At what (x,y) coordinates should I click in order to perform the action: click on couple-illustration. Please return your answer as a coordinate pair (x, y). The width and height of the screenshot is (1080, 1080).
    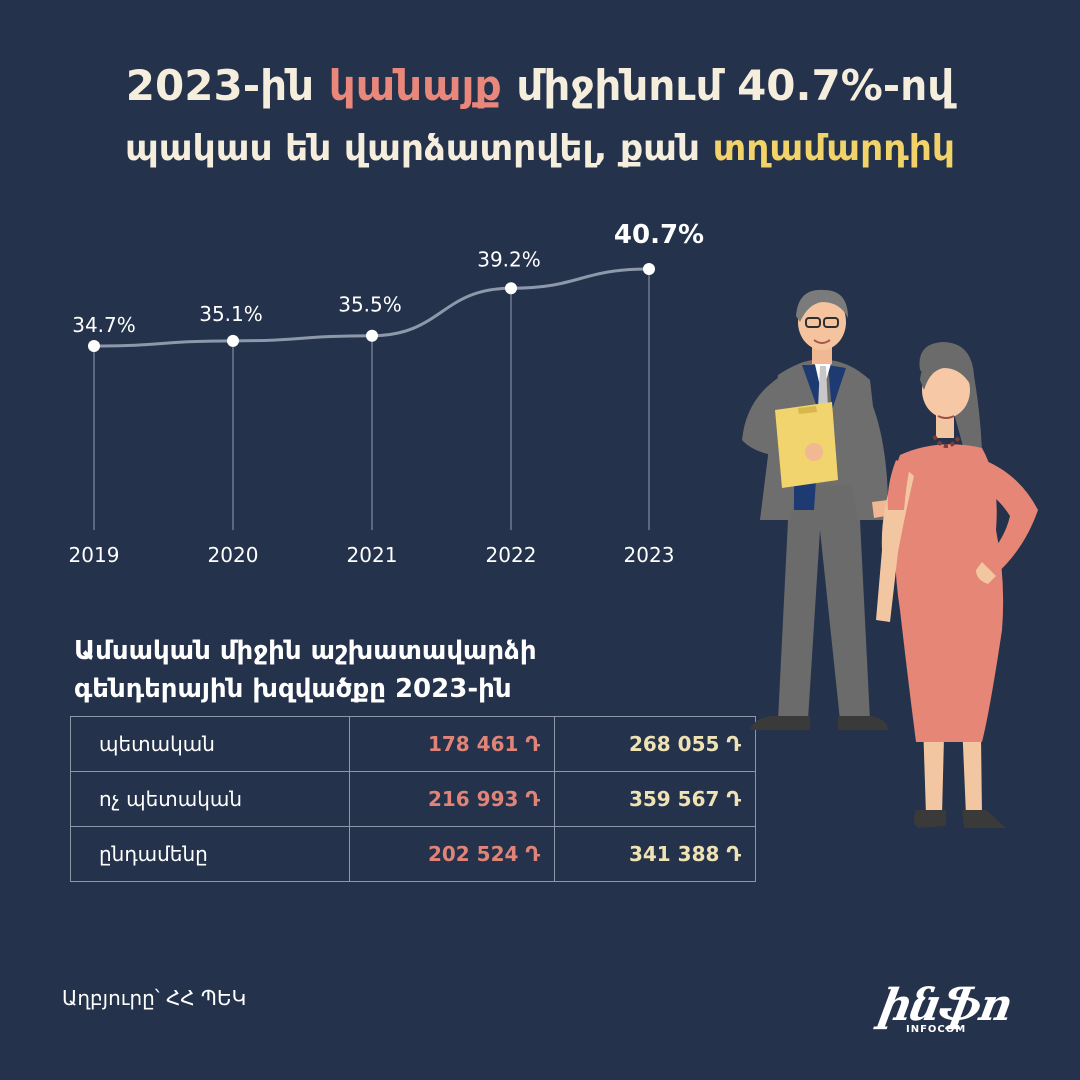
    Looking at the image, I should click on (890, 558).